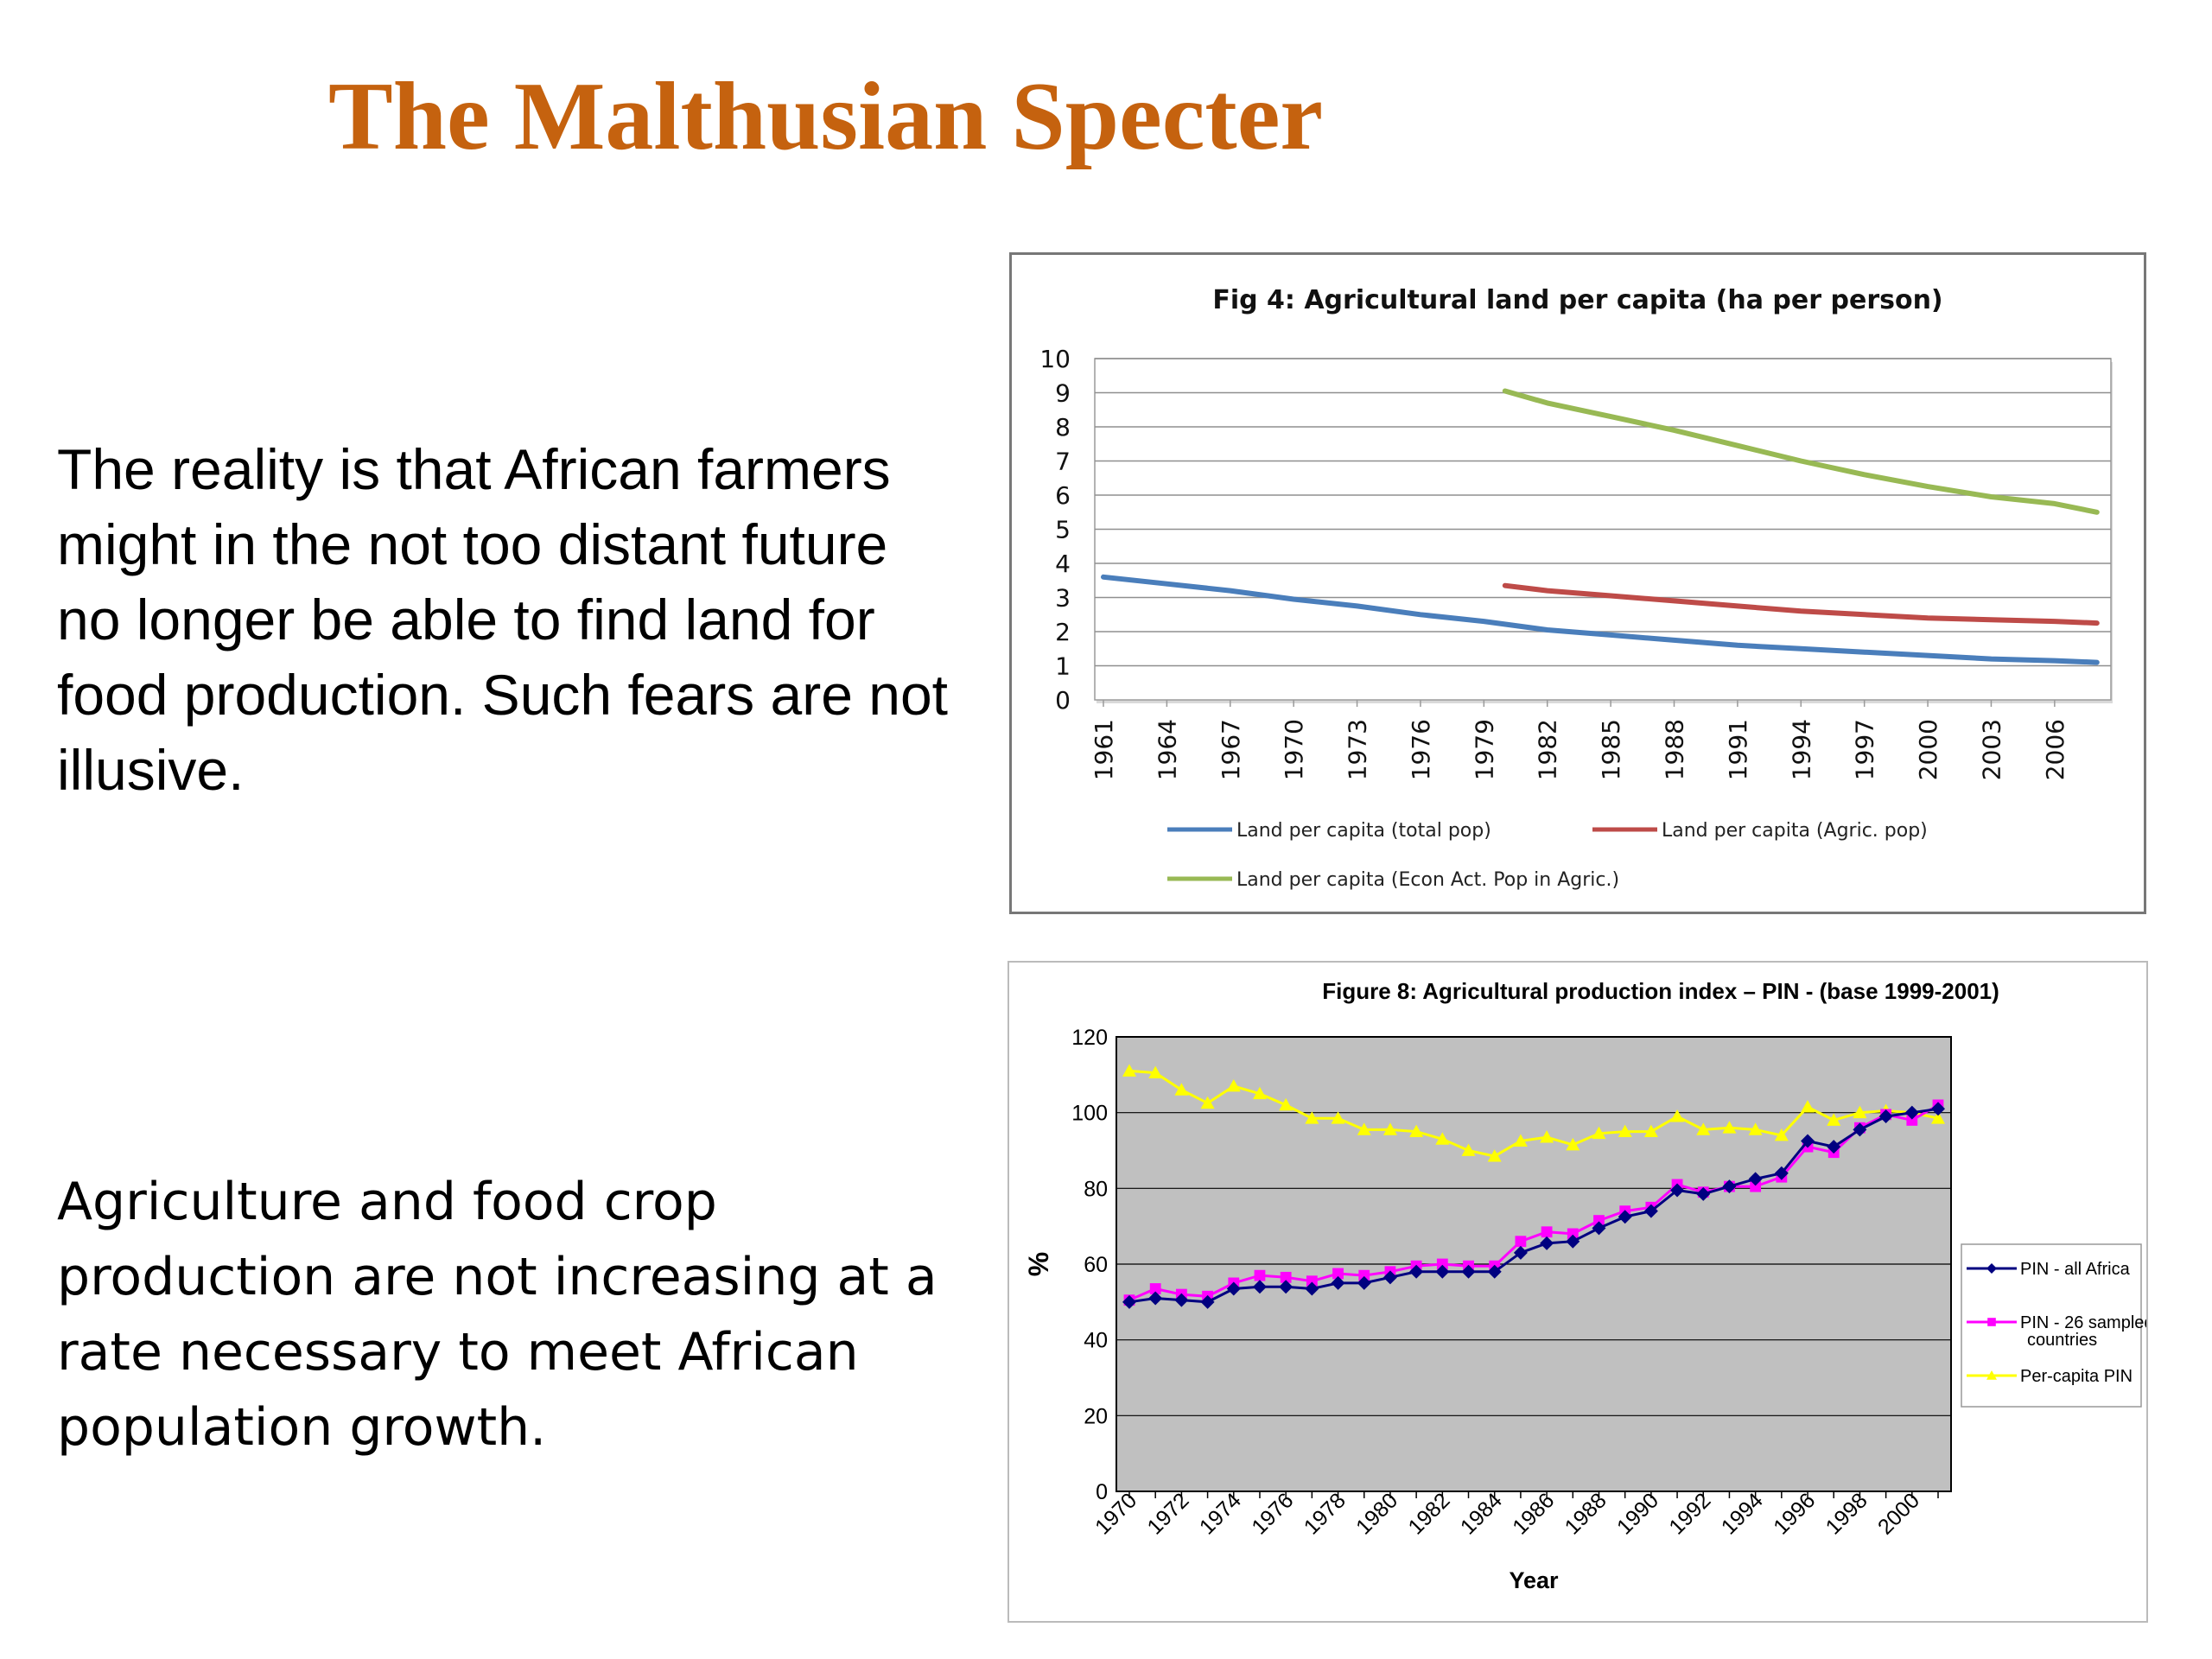 Image resolution: width=2212 pixels, height=1659 pixels. Describe the element at coordinates (1637, 1513) in the screenshot. I see `x-tick-label: 1990` at that location.